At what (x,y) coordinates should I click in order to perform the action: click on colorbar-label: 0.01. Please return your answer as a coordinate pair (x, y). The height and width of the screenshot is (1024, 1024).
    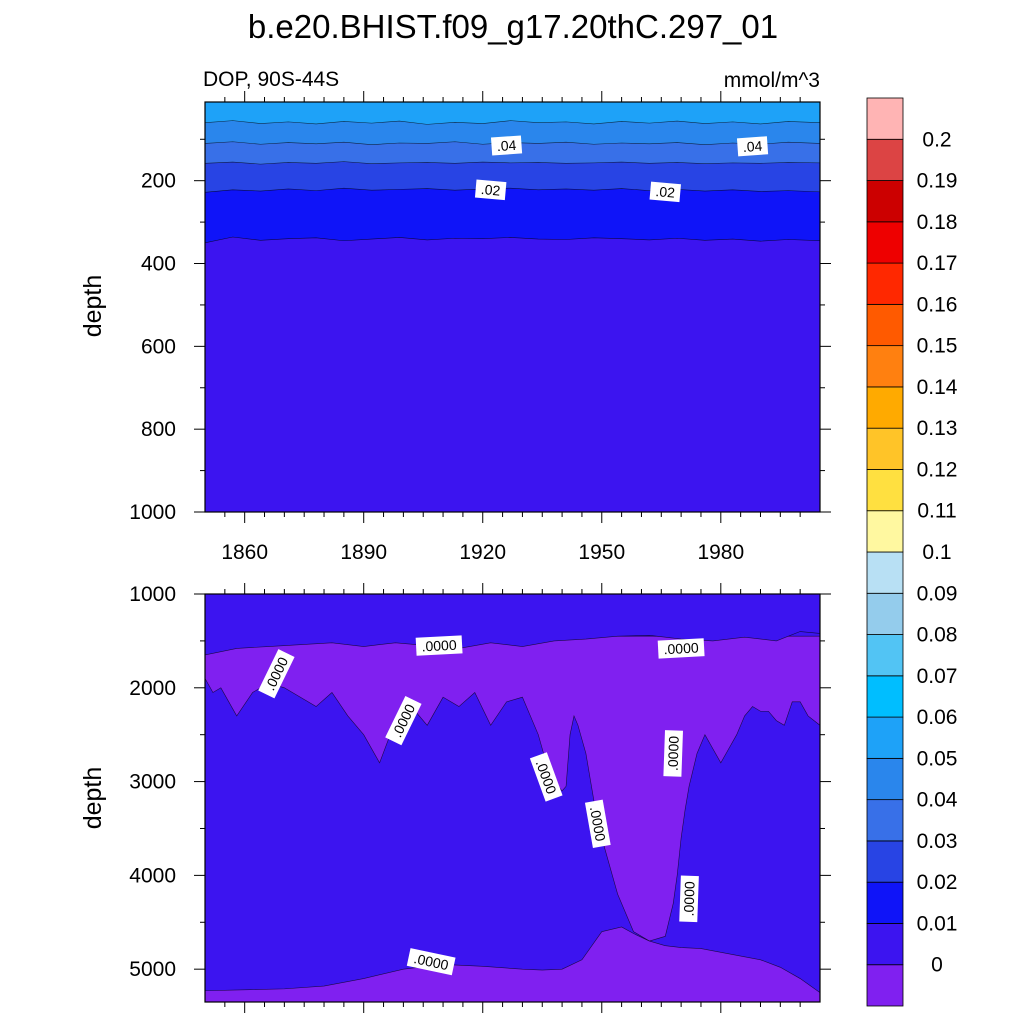
    Looking at the image, I should click on (937, 923).